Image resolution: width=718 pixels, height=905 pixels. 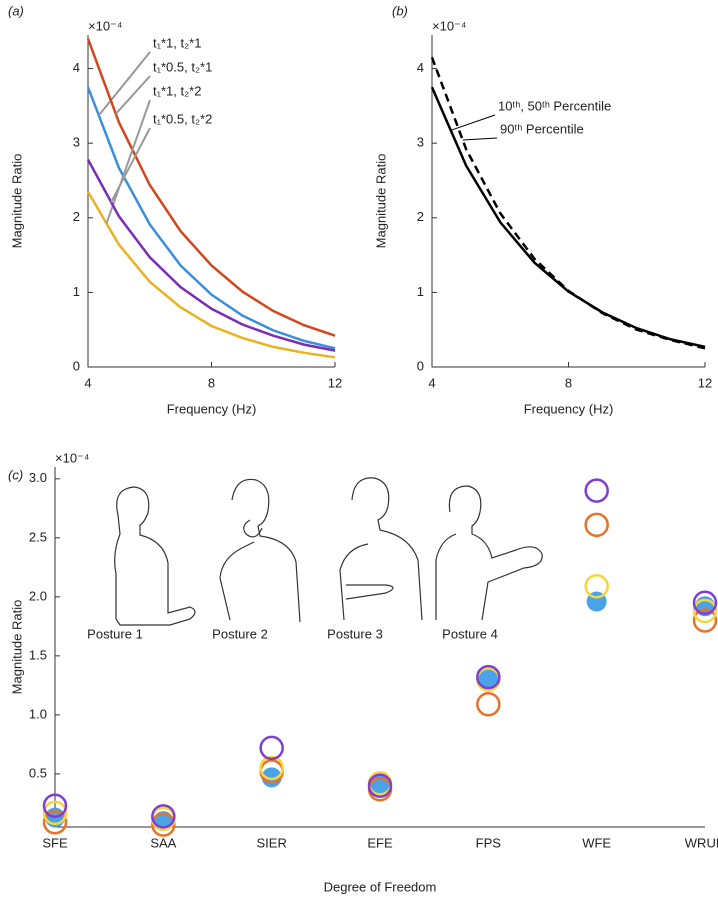 What do you see at coordinates (16, 10) in the screenshot?
I see `panel-label: (a)` at bounding box center [16, 10].